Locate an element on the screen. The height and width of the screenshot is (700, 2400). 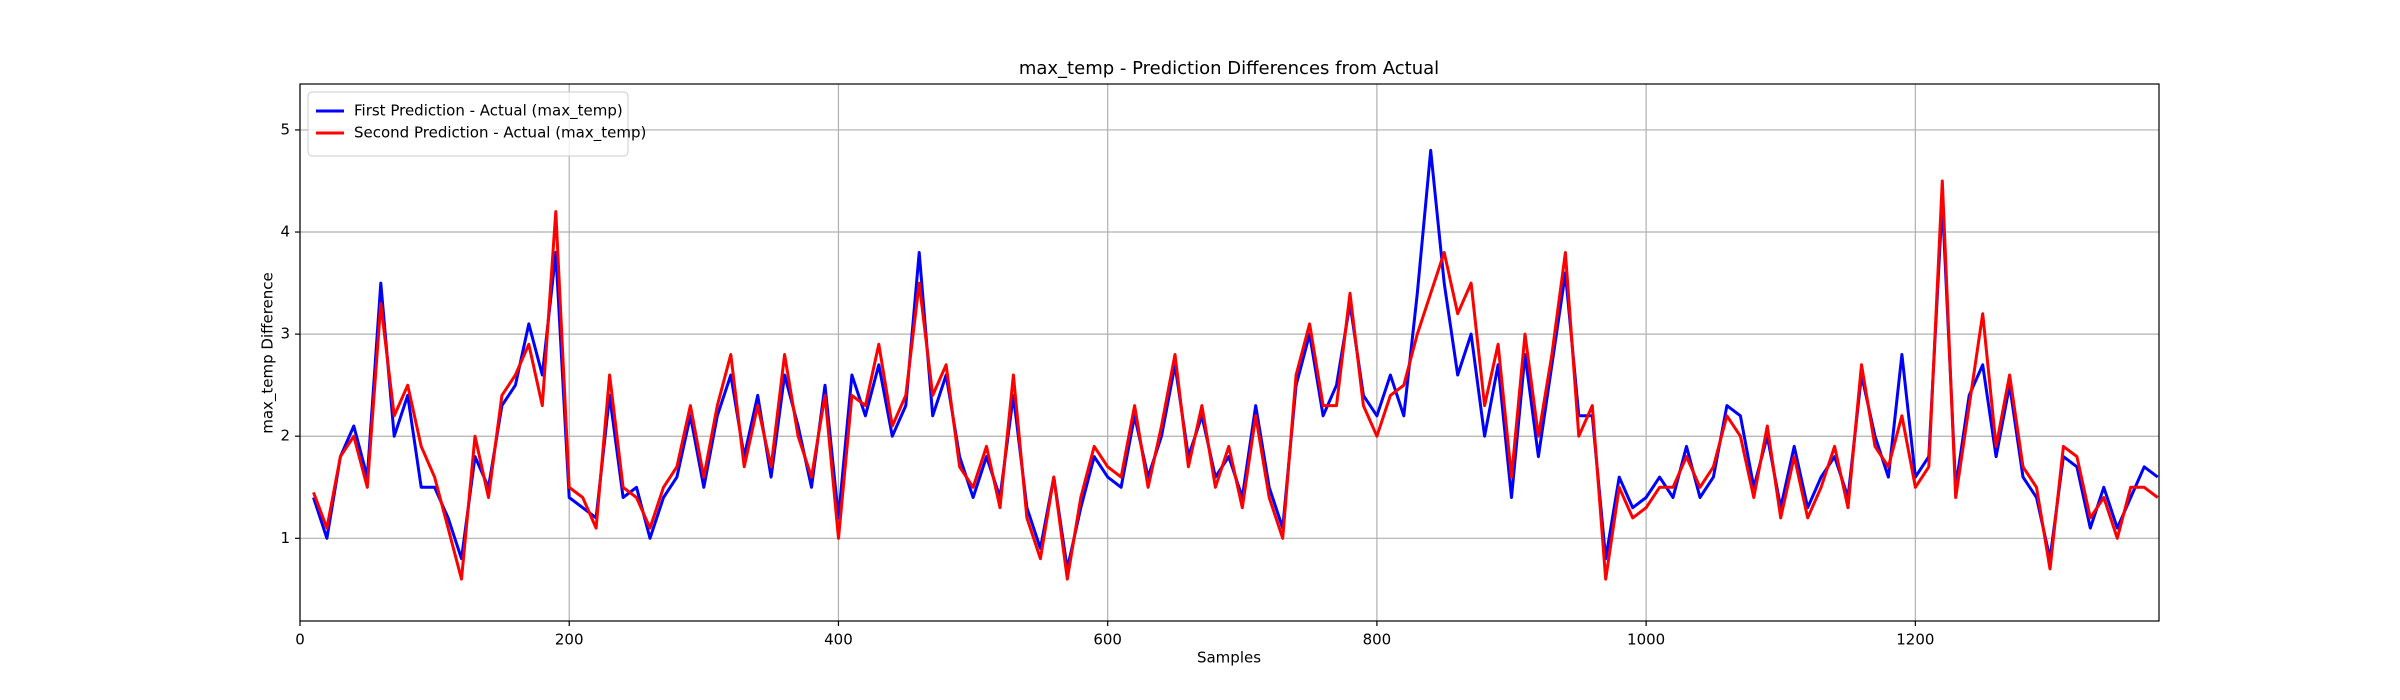
legend-label: Second Prediction - Actual (max_temp) is located at coordinates (500, 133).